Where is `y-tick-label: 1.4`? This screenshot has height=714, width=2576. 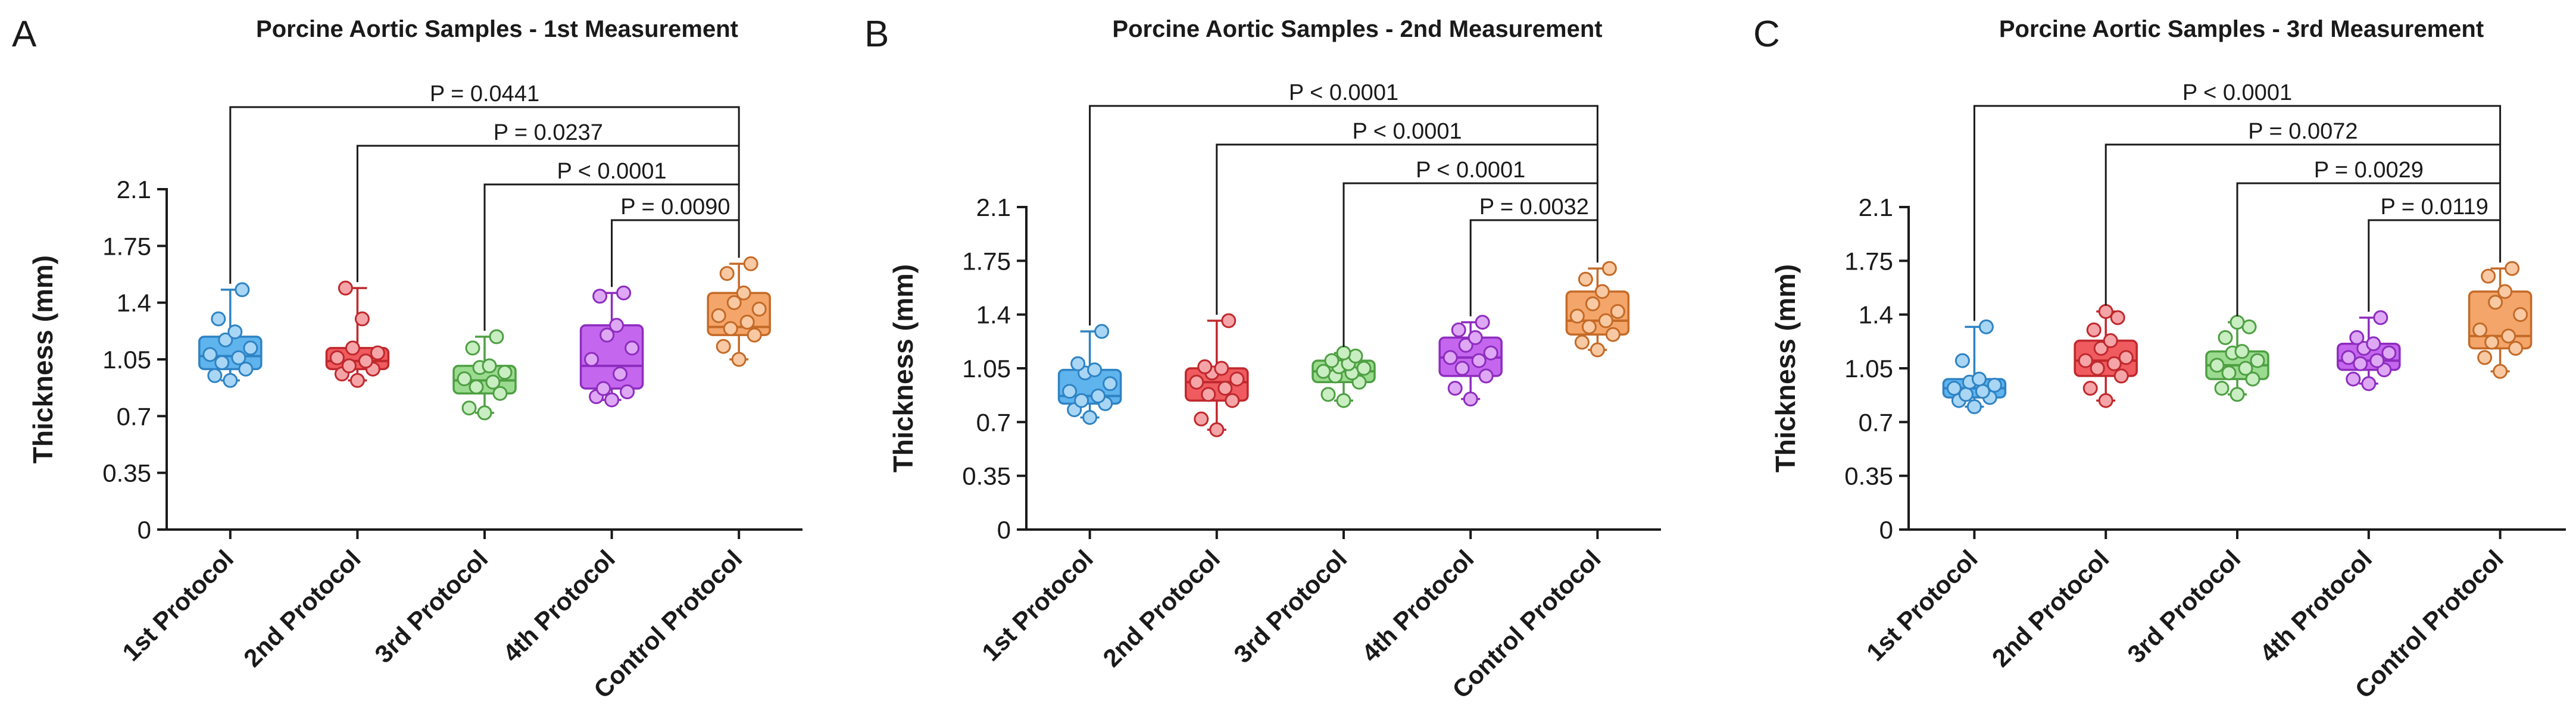 y-tick-label: 1.4 is located at coordinates (1876, 315).